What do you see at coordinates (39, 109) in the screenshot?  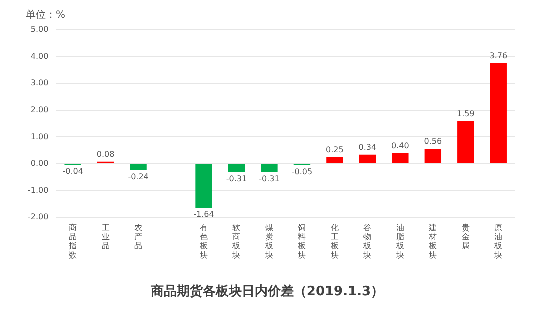 I see `y-tick-label: 2.00` at bounding box center [39, 109].